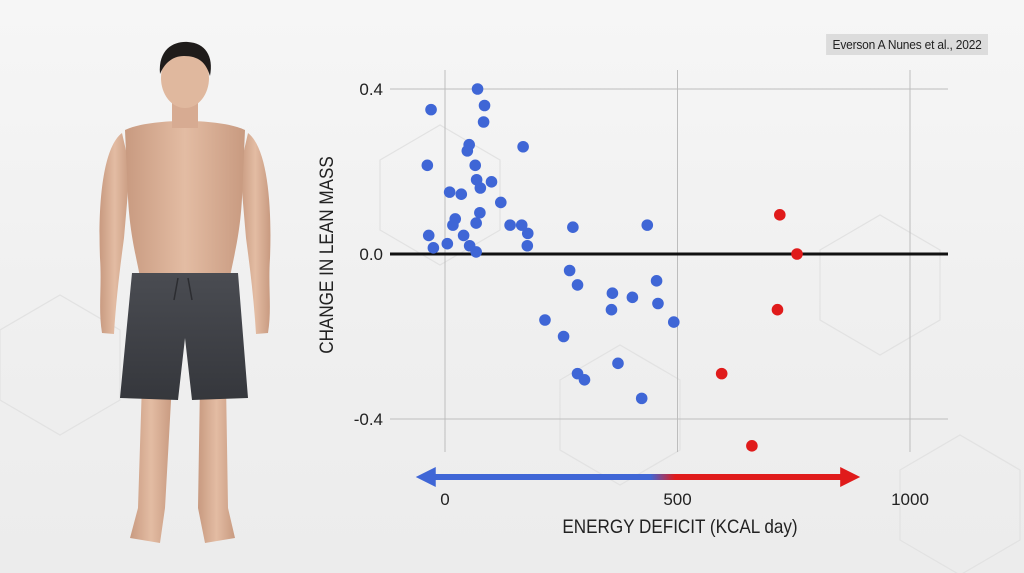 This screenshot has height=573, width=1024. I want to click on arrow-head-left, so click(425, 477).